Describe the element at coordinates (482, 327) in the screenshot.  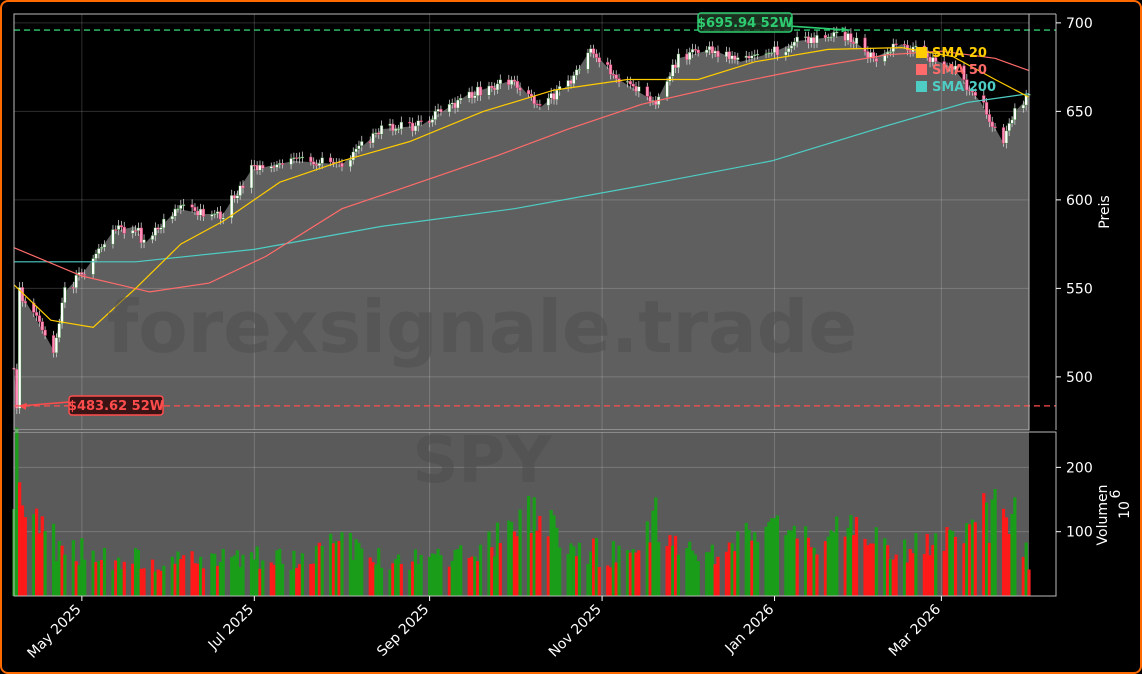
I see `watermark-site: forexsignale.trade` at that location.